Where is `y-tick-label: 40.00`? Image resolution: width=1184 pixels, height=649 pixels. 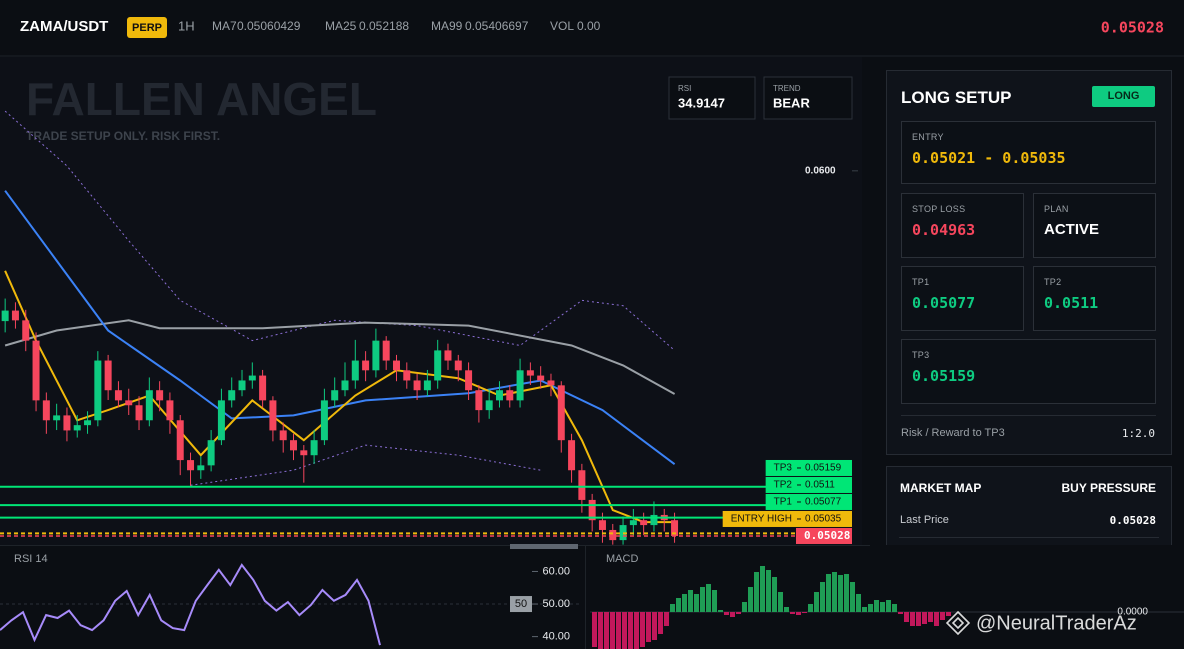 y-tick-label: 40.00 is located at coordinates (556, 637).